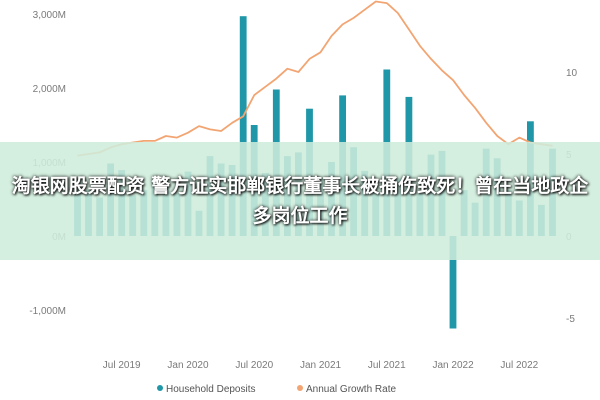 The width and height of the screenshot is (600, 400). What do you see at coordinates (188, 365) in the screenshot?
I see `x-tick-label: Jan 2020` at bounding box center [188, 365].